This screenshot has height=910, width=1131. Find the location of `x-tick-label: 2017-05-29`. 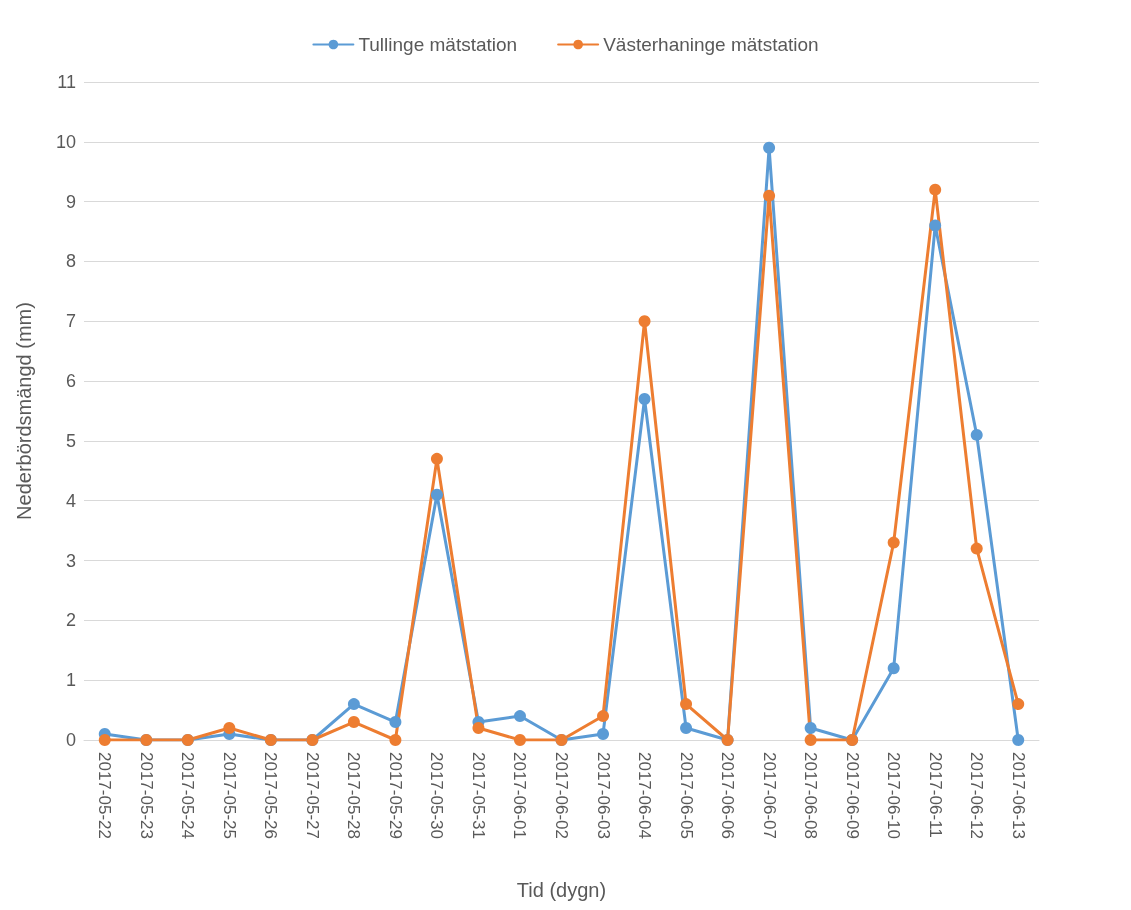

x-tick-label: 2017-05-29 is located at coordinates (395, 795).